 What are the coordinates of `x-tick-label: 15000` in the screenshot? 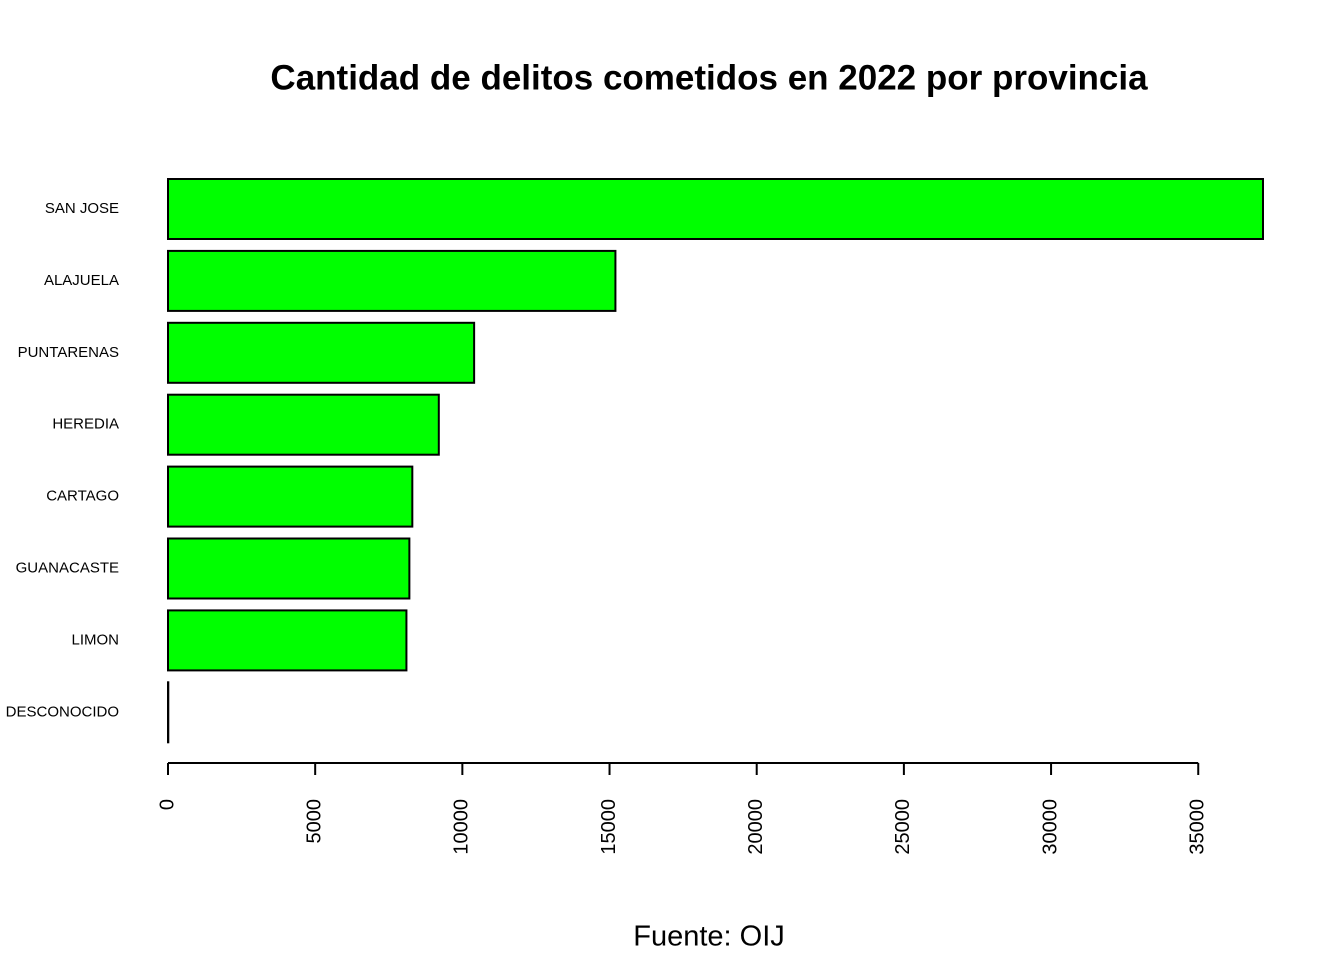 It's located at (609, 827).